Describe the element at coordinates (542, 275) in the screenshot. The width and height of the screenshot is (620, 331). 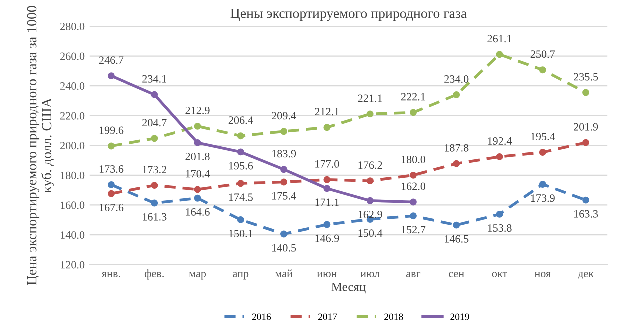
I see `x-tick-label: ноя` at that location.